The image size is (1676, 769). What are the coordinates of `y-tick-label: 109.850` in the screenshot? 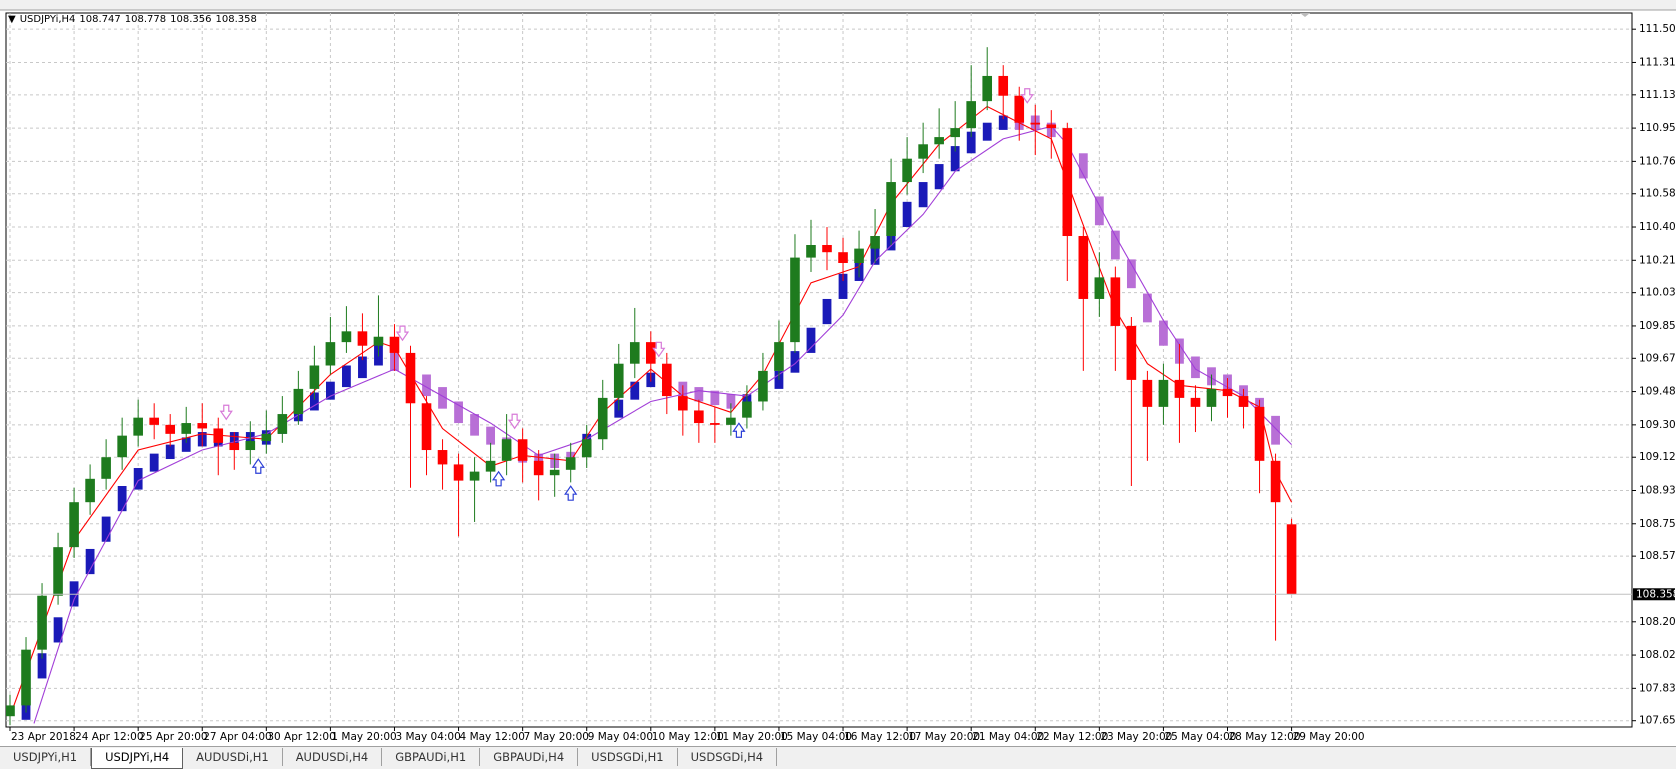 It's located at (1657, 326).